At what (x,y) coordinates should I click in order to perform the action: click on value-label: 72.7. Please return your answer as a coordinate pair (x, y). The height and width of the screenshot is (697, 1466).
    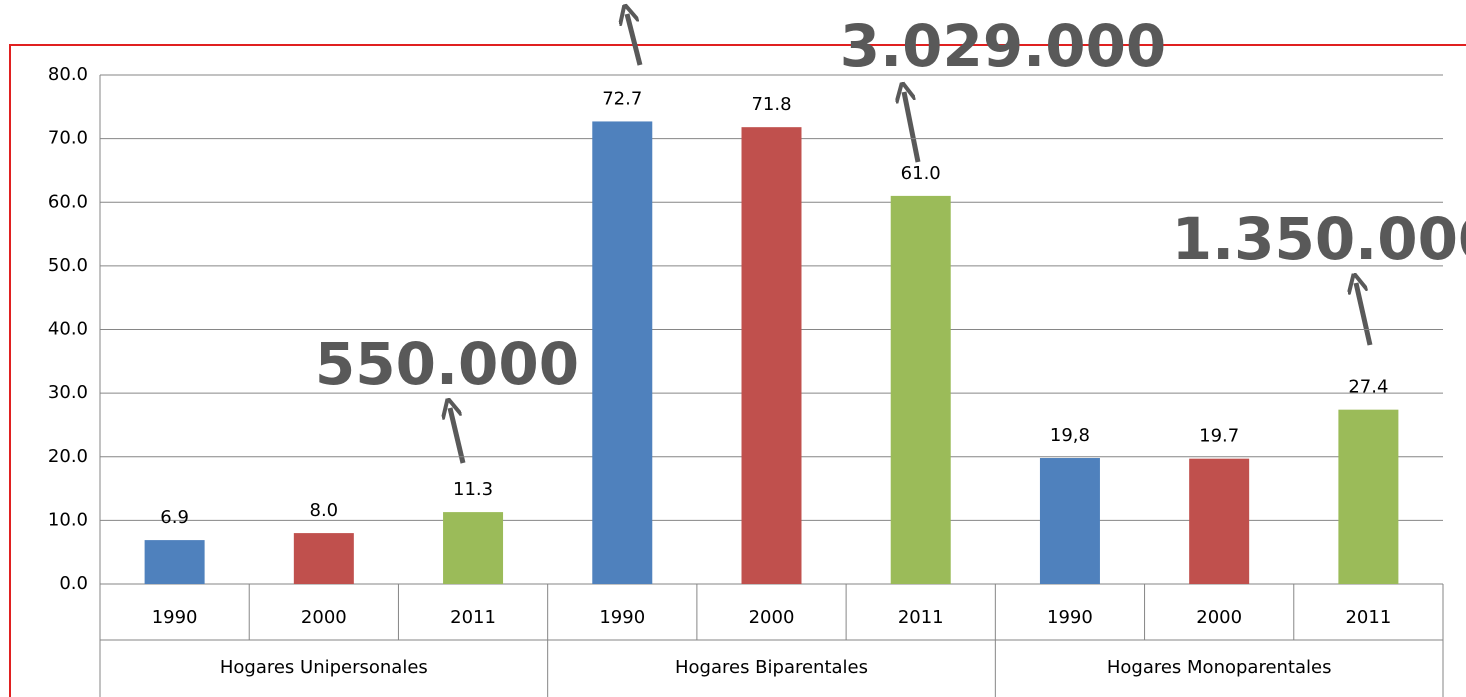
    Looking at the image, I should click on (622, 98).